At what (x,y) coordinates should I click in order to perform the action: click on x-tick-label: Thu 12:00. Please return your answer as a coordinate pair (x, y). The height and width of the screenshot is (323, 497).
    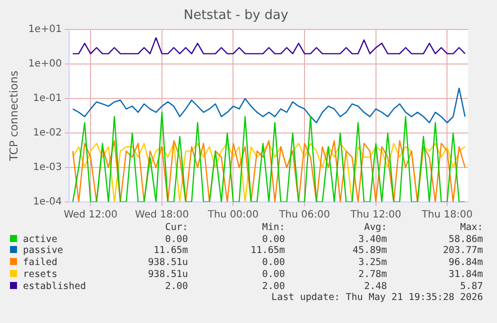
    Looking at the image, I should click on (375, 215).